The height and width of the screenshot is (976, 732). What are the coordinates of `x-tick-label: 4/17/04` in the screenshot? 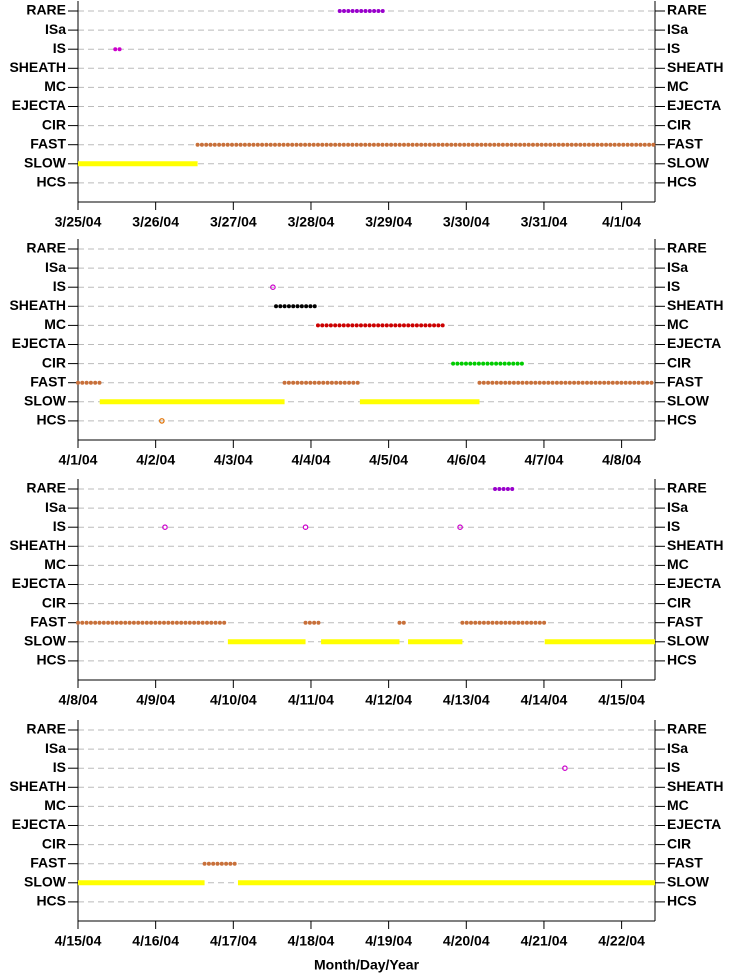 It's located at (233, 941).